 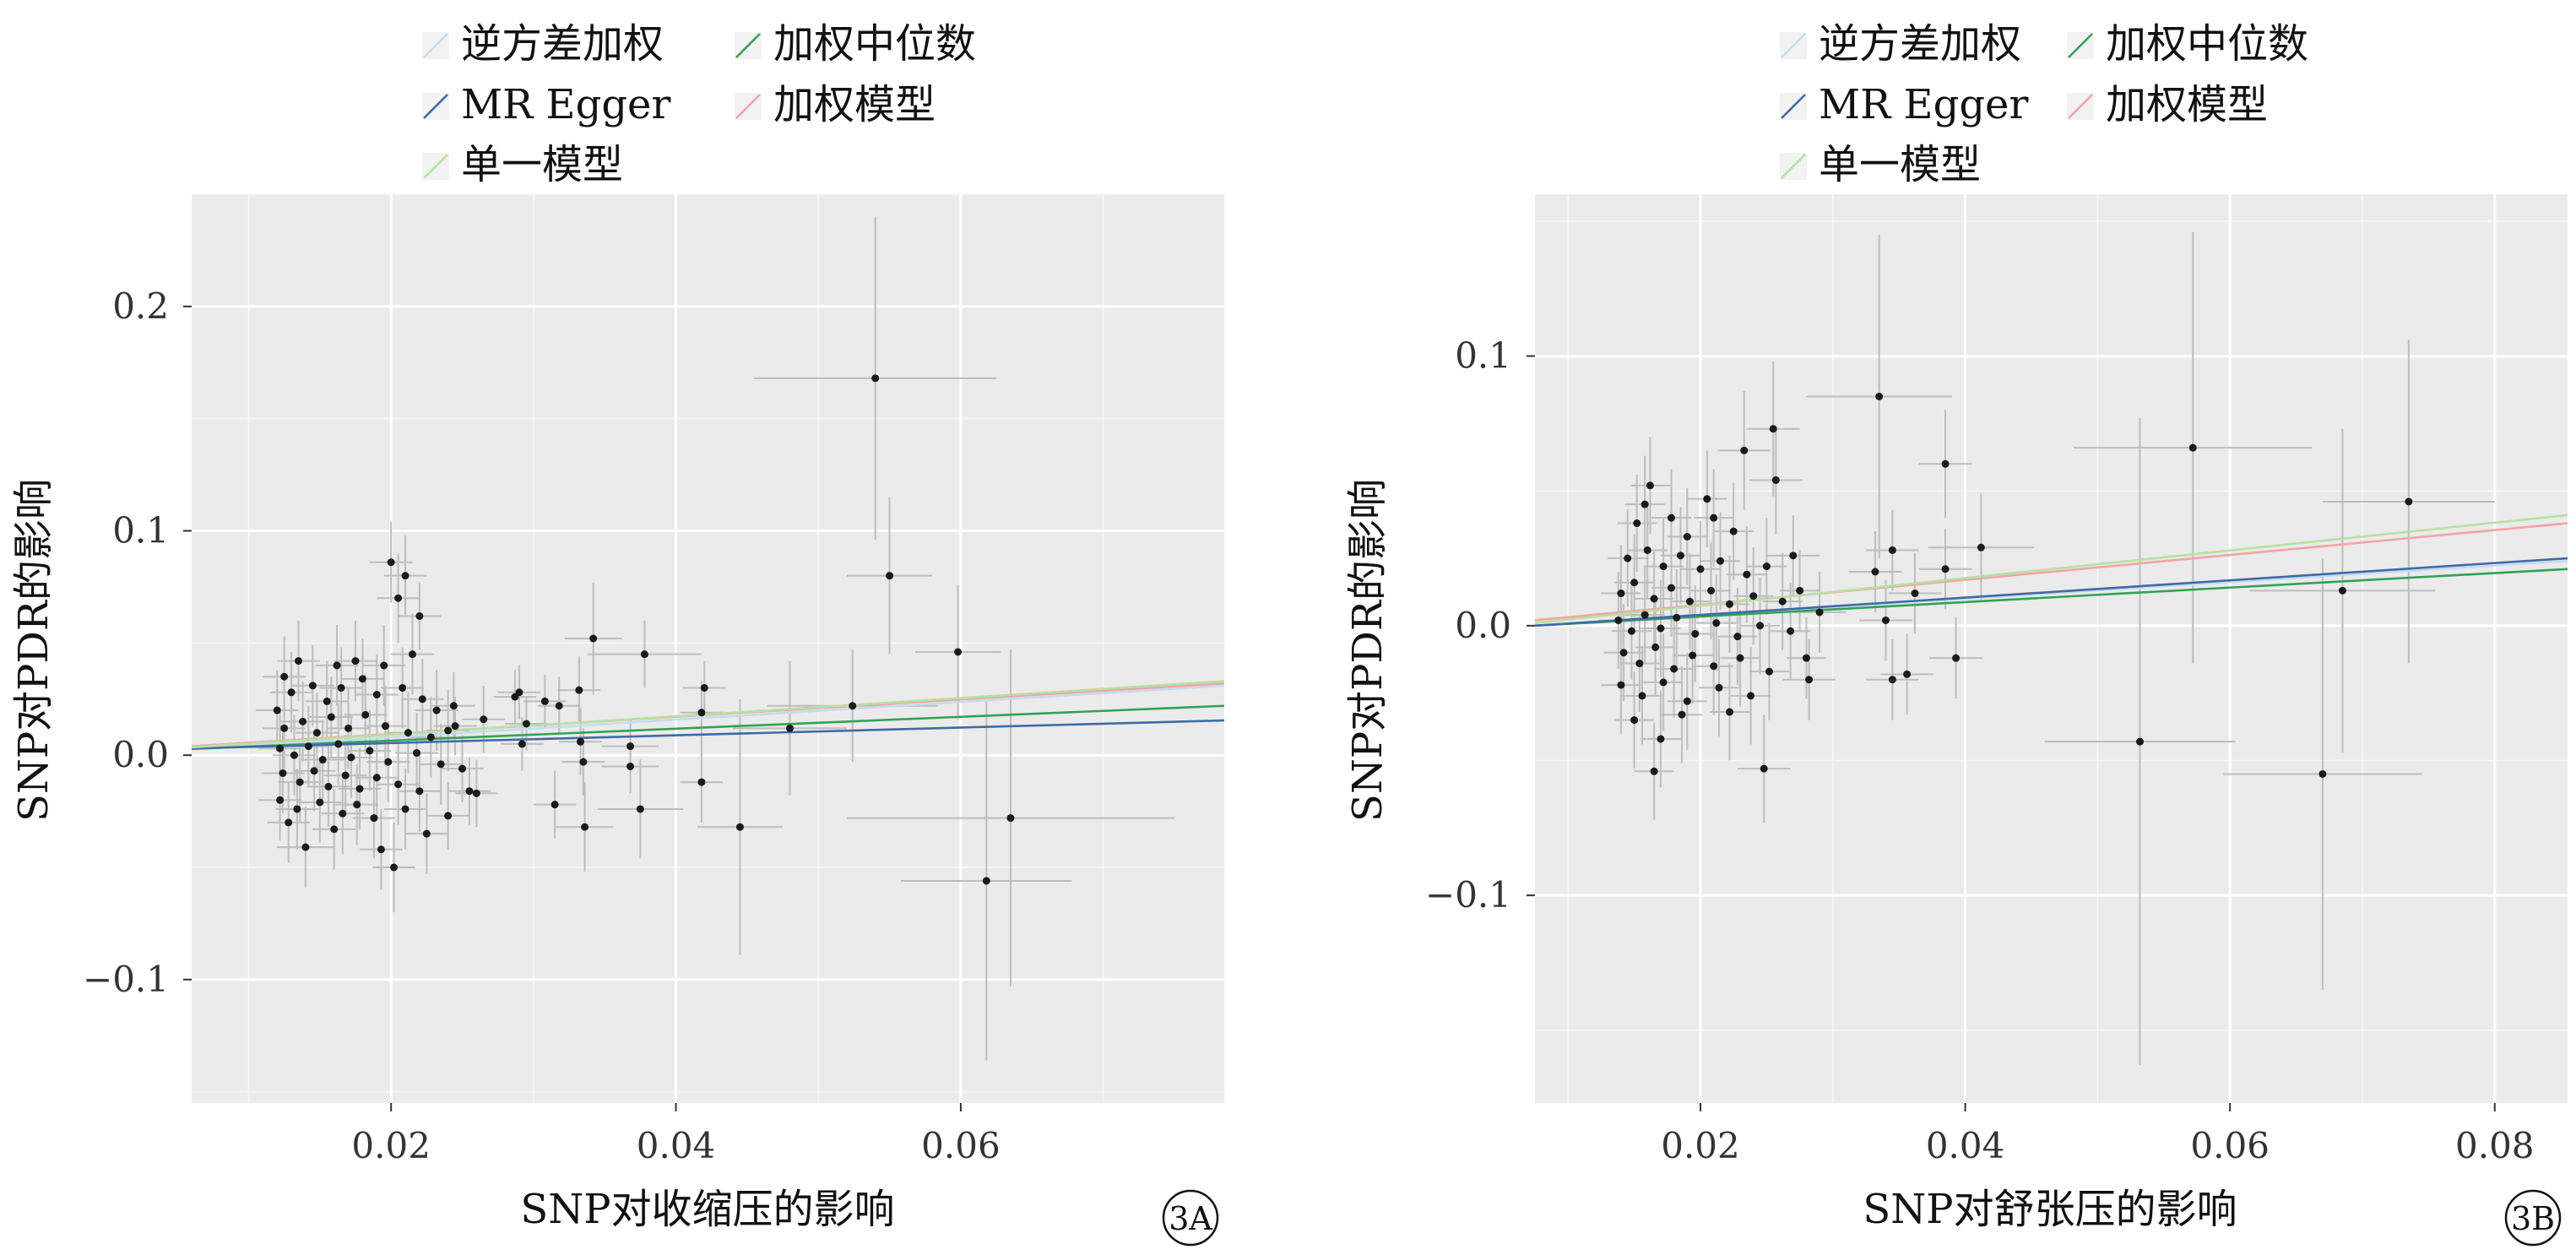 What do you see at coordinates (875, 44) in the screenshot?
I see `legend-label: 加权中位数` at bounding box center [875, 44].